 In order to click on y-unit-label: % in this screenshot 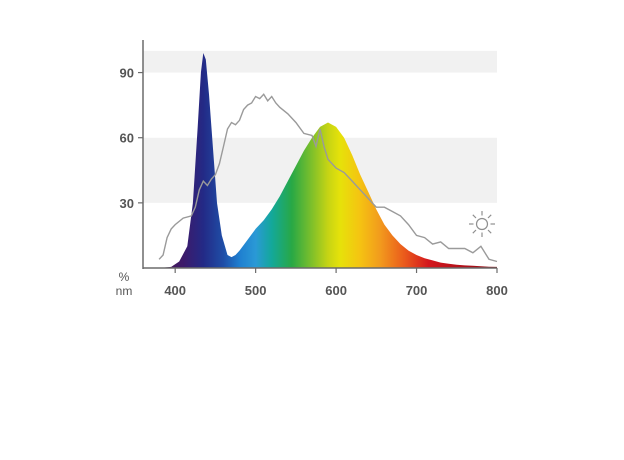, I will do `click(124, 277)`.